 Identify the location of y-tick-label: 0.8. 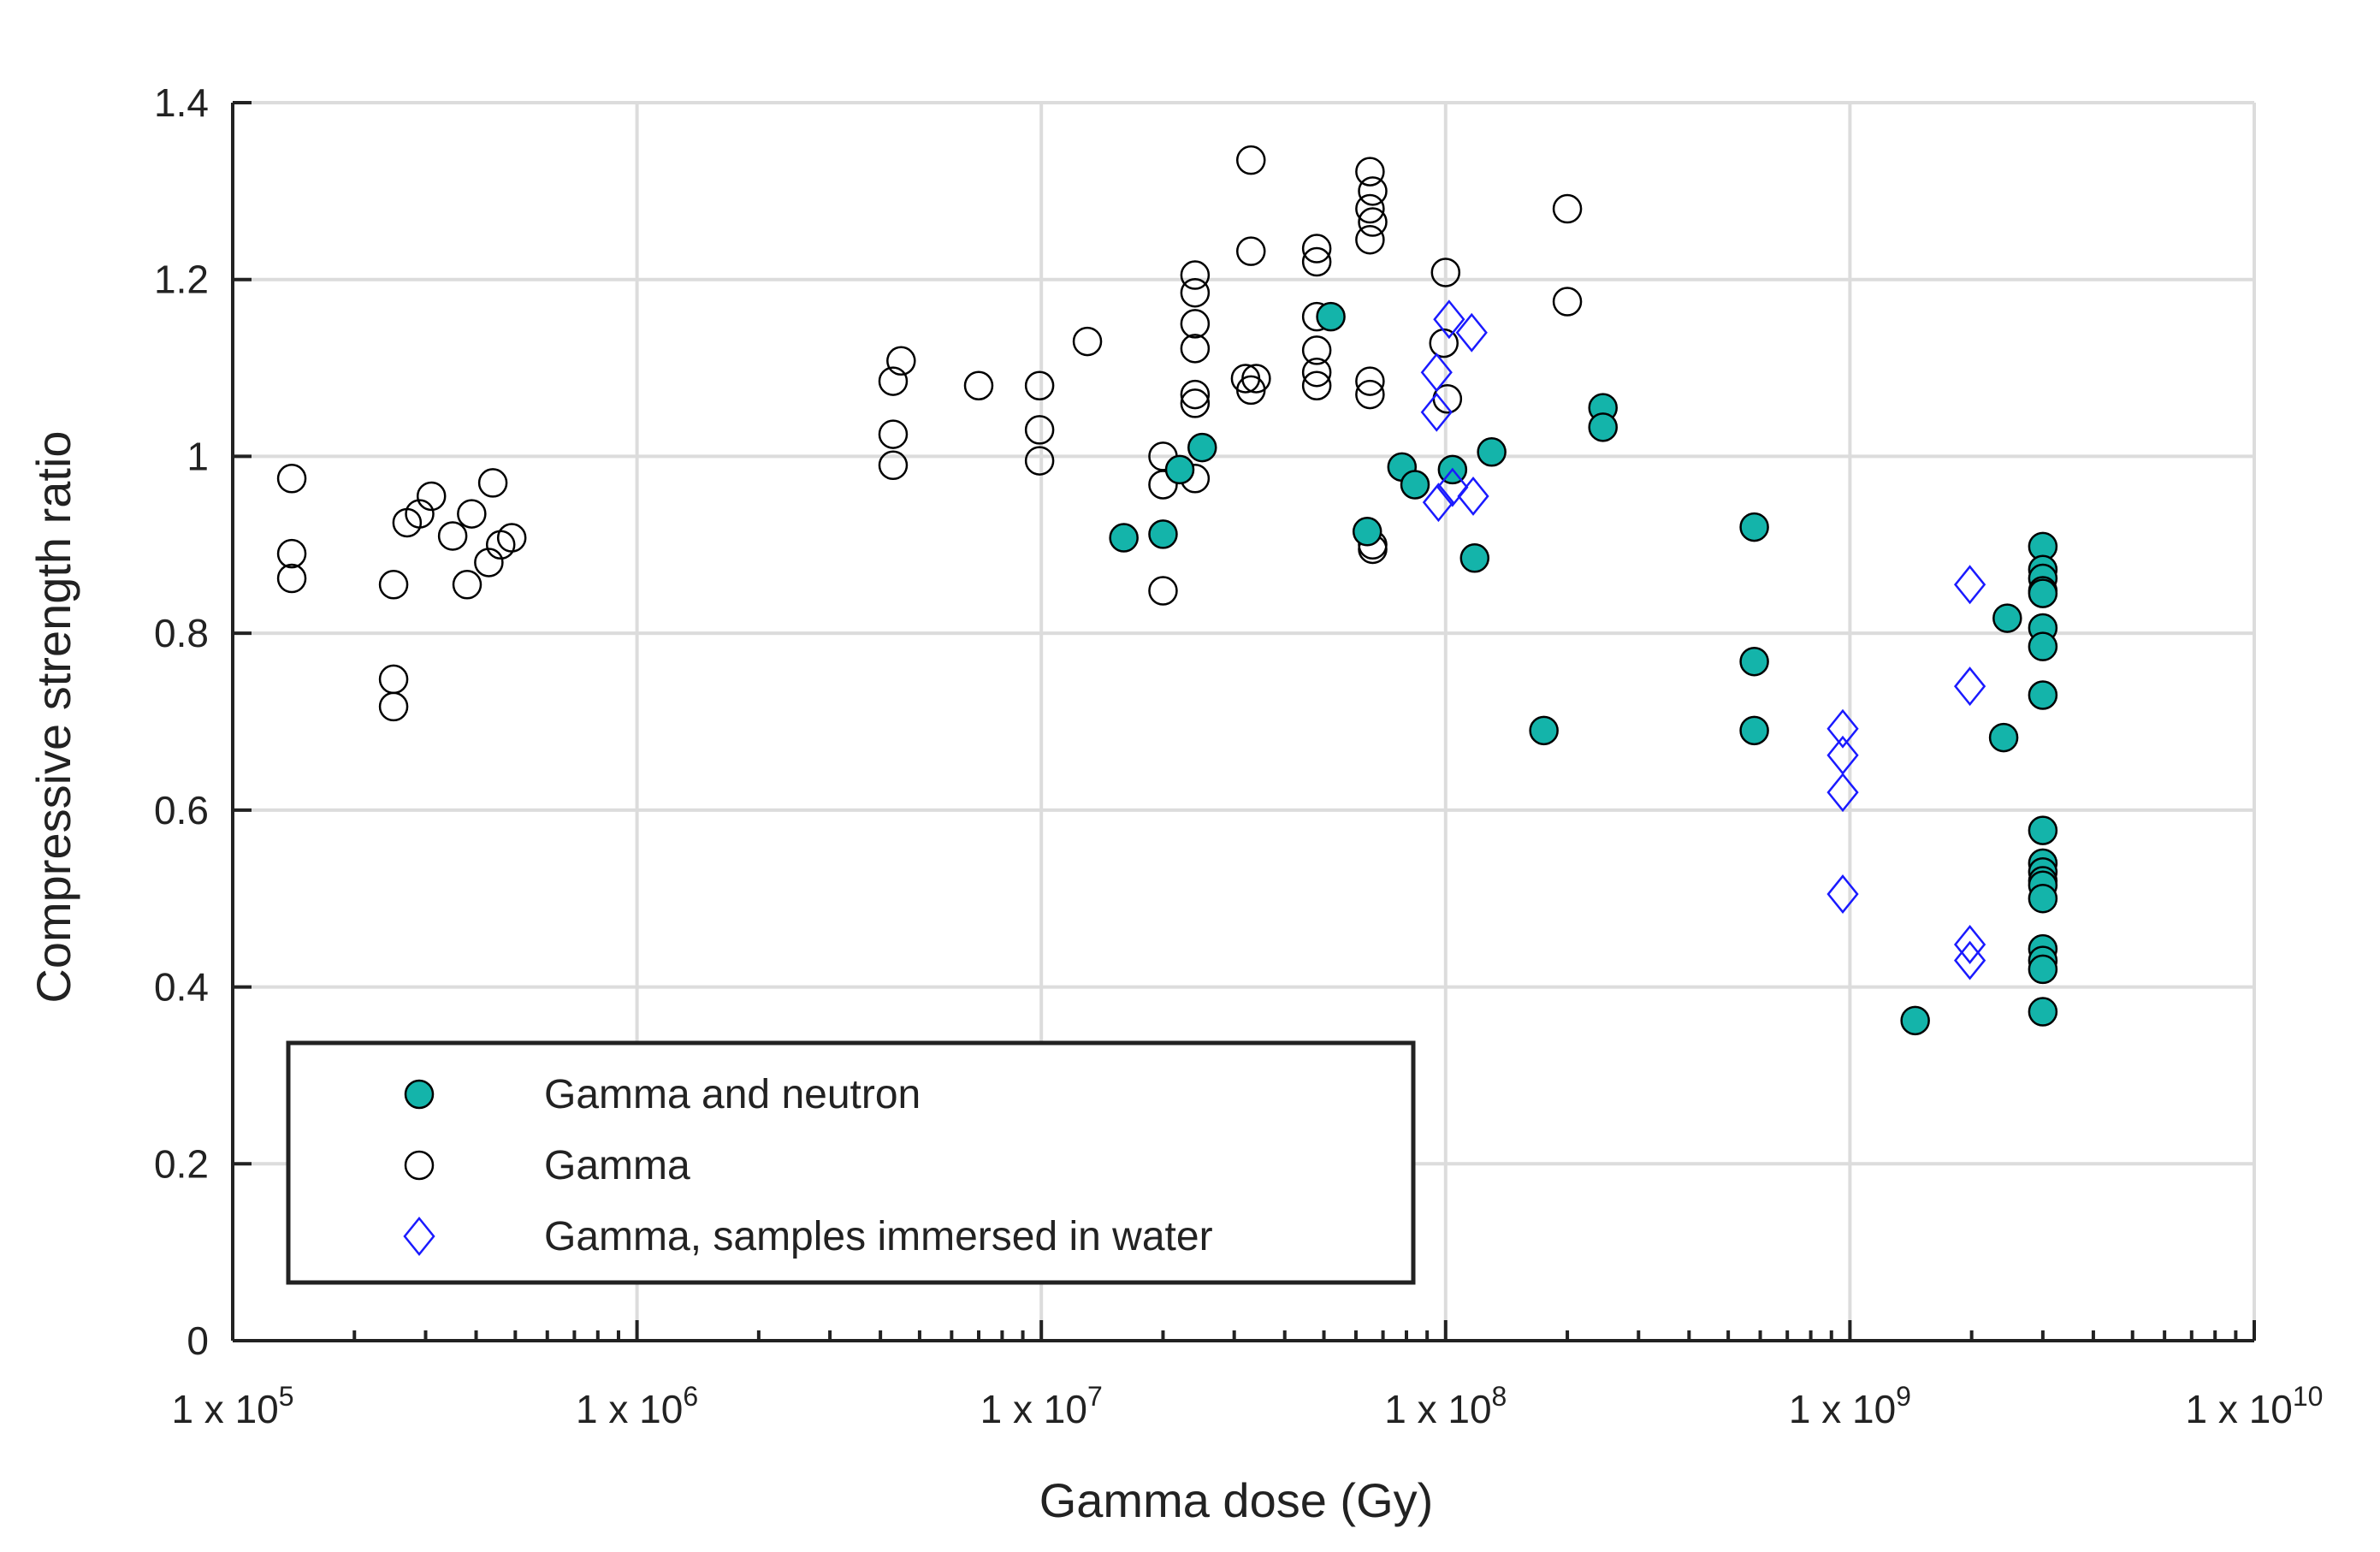
(182, 633).